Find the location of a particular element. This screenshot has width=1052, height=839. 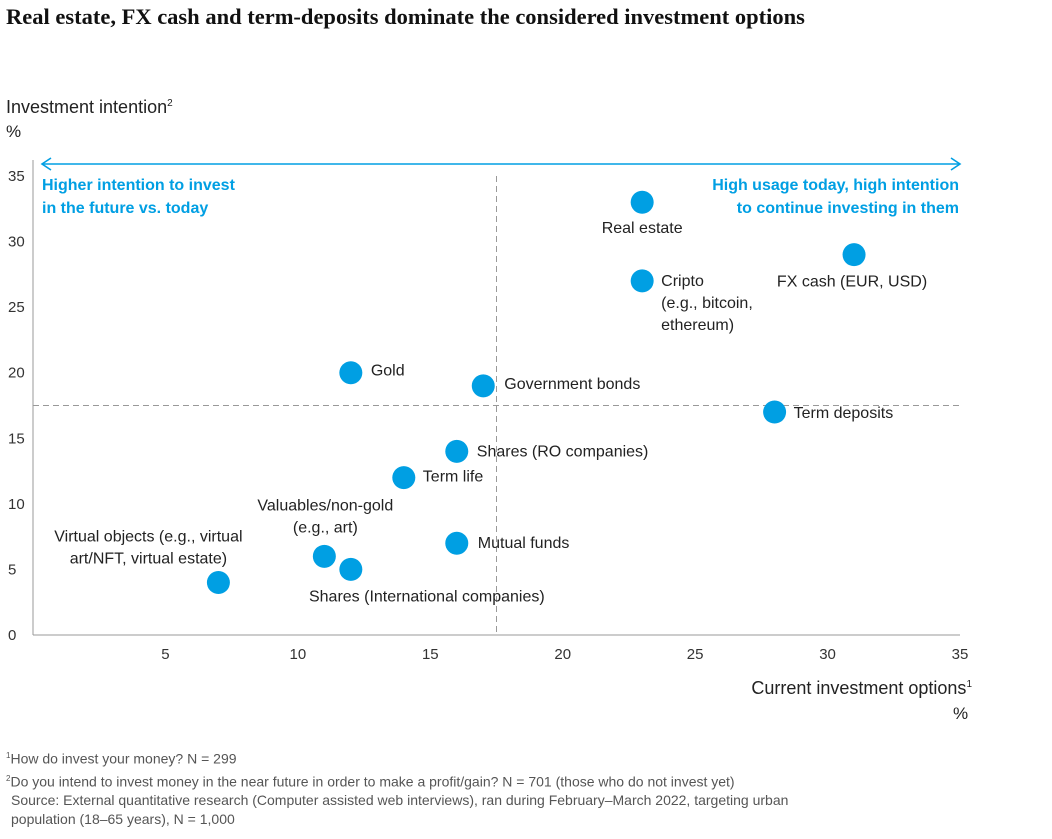

top-arrow-left-head is located at coordinates (46, 164).